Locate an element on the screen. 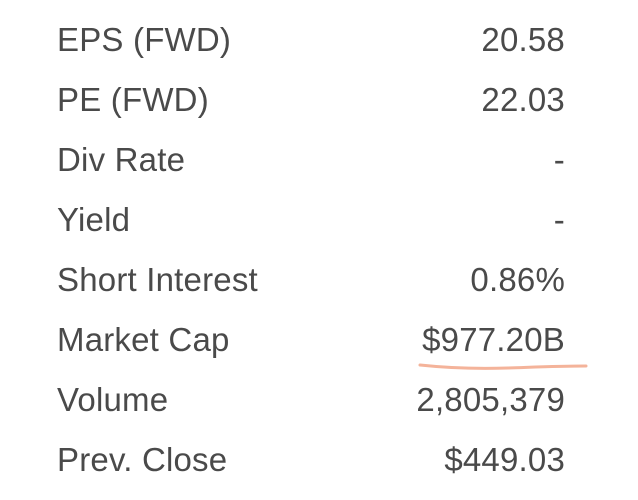 The image size is (638, 500). stat-value: 22.03 is located at coordinates (523, 99).